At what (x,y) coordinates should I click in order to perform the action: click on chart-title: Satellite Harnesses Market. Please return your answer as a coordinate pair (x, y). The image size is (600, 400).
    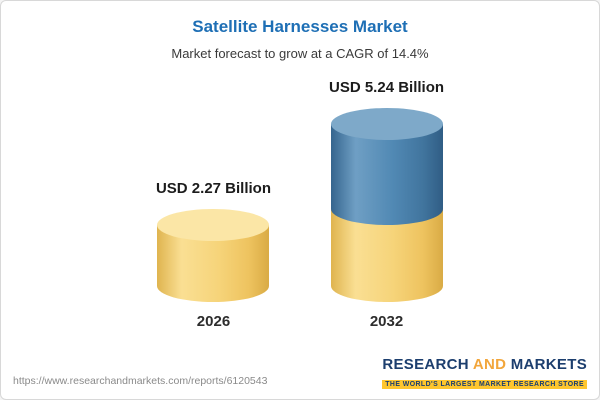
    Looking at the image, I should click on (300, 26).